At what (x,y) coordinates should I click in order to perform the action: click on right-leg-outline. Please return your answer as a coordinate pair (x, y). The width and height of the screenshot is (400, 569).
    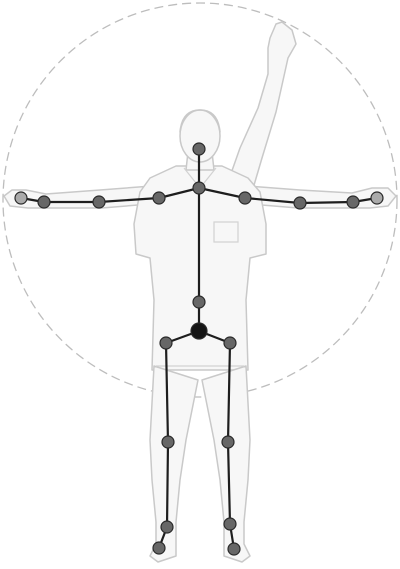
    Looking at the image, I should click on (226, 464).